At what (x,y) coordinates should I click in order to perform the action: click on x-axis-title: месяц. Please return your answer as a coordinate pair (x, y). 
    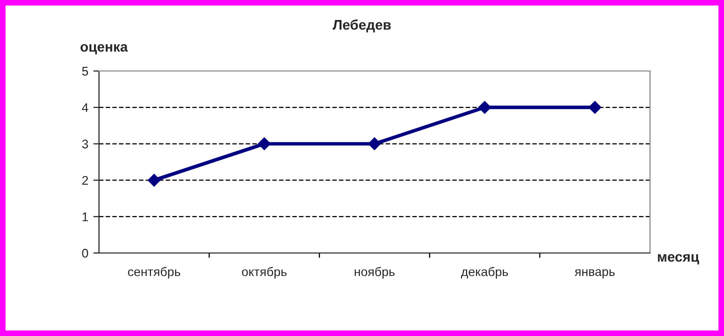
    Looking at the image, I should click on (679, 259).